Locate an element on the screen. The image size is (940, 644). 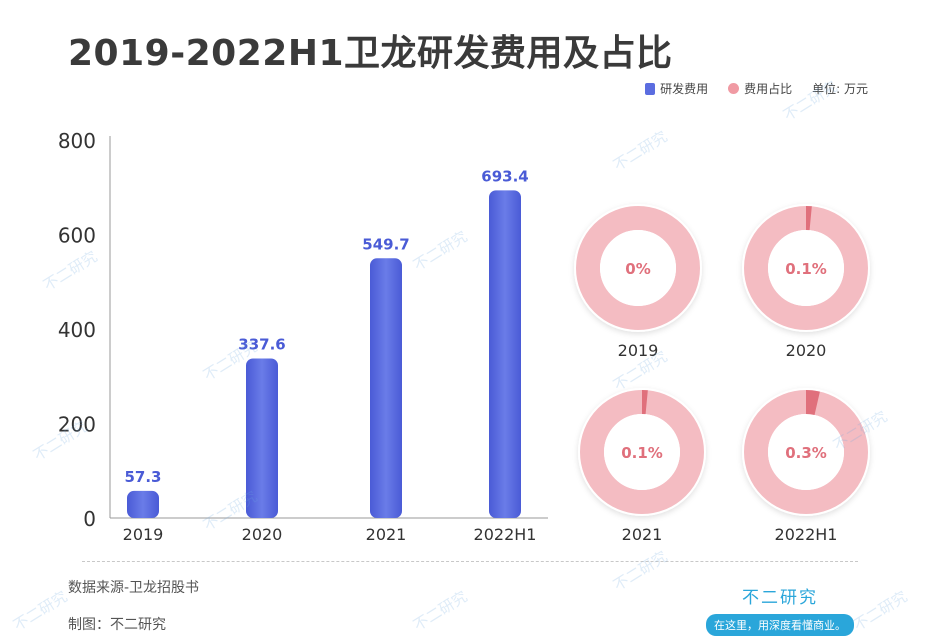
y-tick-label: 400 is located at coordinates (77, 330).